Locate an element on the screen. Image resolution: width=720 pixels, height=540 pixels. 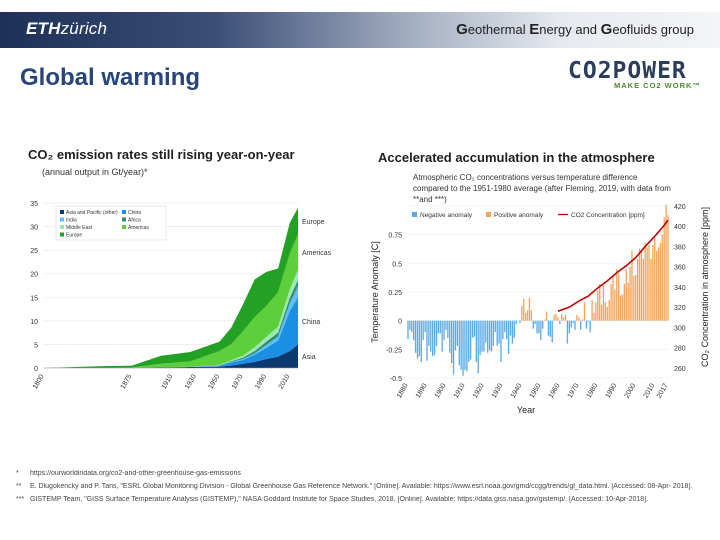
page-title: Global warming is located at coordinates (110, 77).